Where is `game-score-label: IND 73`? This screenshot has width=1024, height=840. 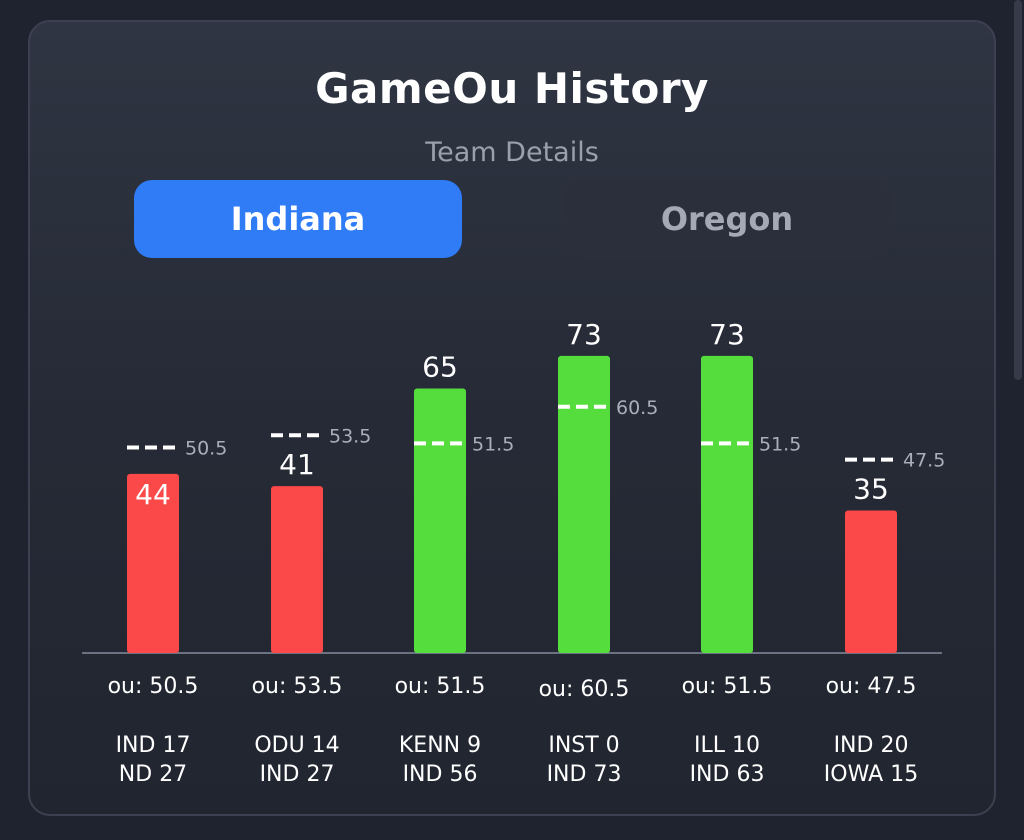 game-score-label: IND 73 is located at coordinates (584, 774).